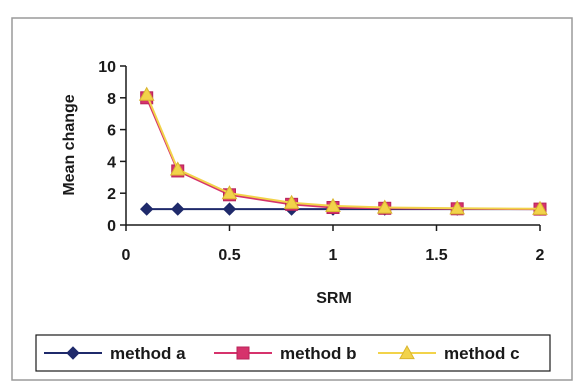  What do you see at coordinates (111, 194) in the screenshot?
I see `y-tick-label: 2` at bounding box center [111, 194].